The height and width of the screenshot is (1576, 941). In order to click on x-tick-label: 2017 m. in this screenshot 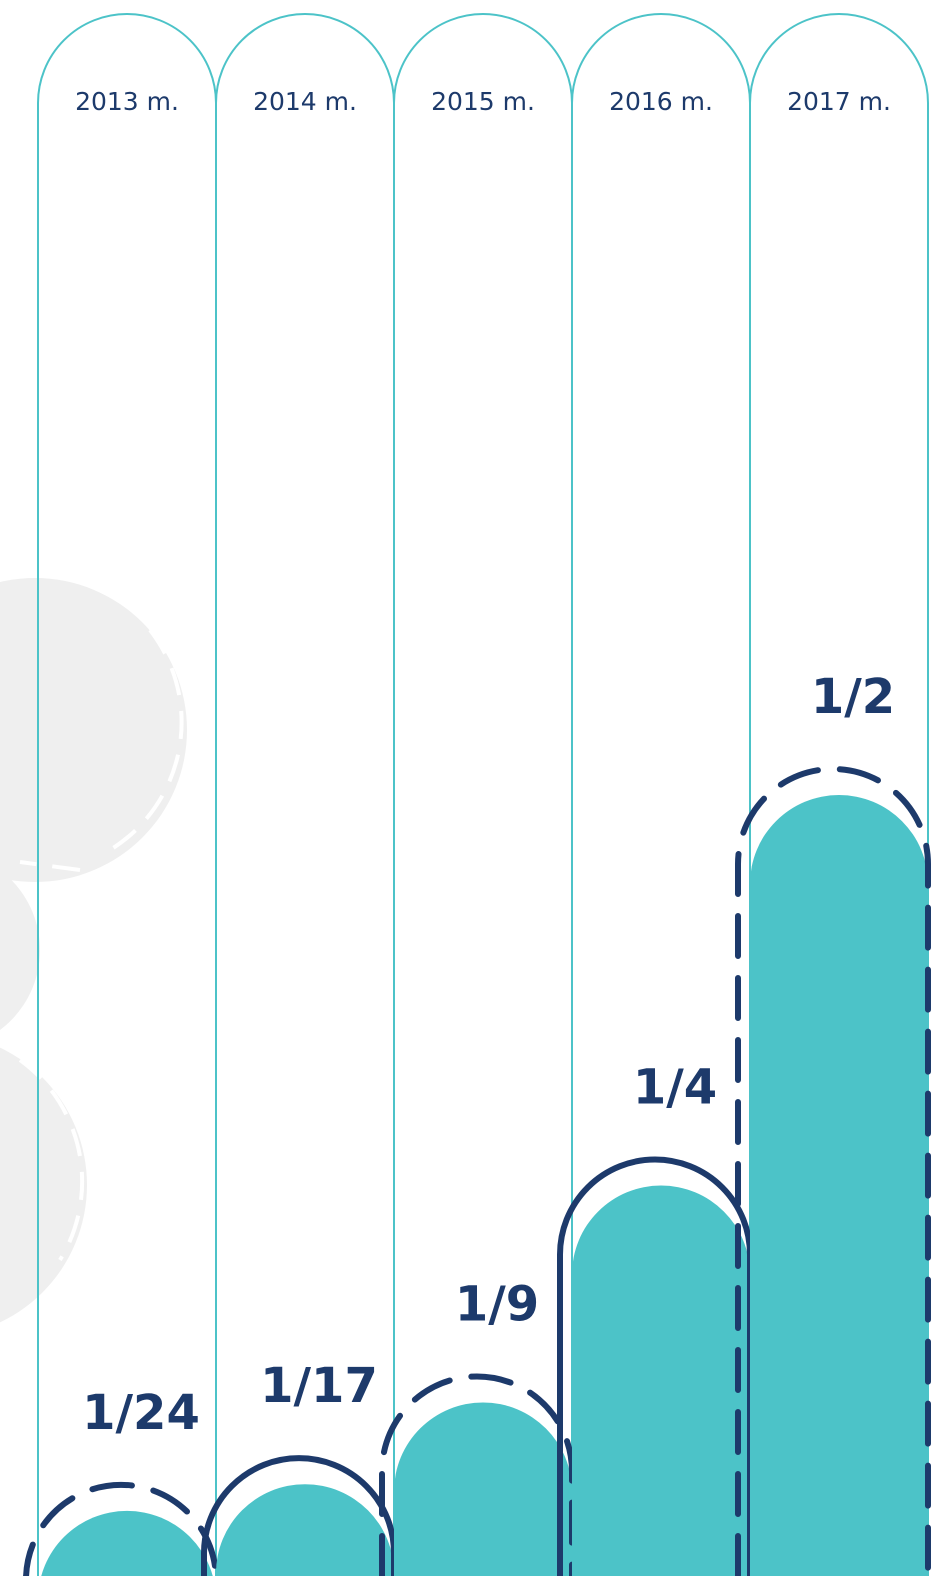, I will do `click(839, 101)`.